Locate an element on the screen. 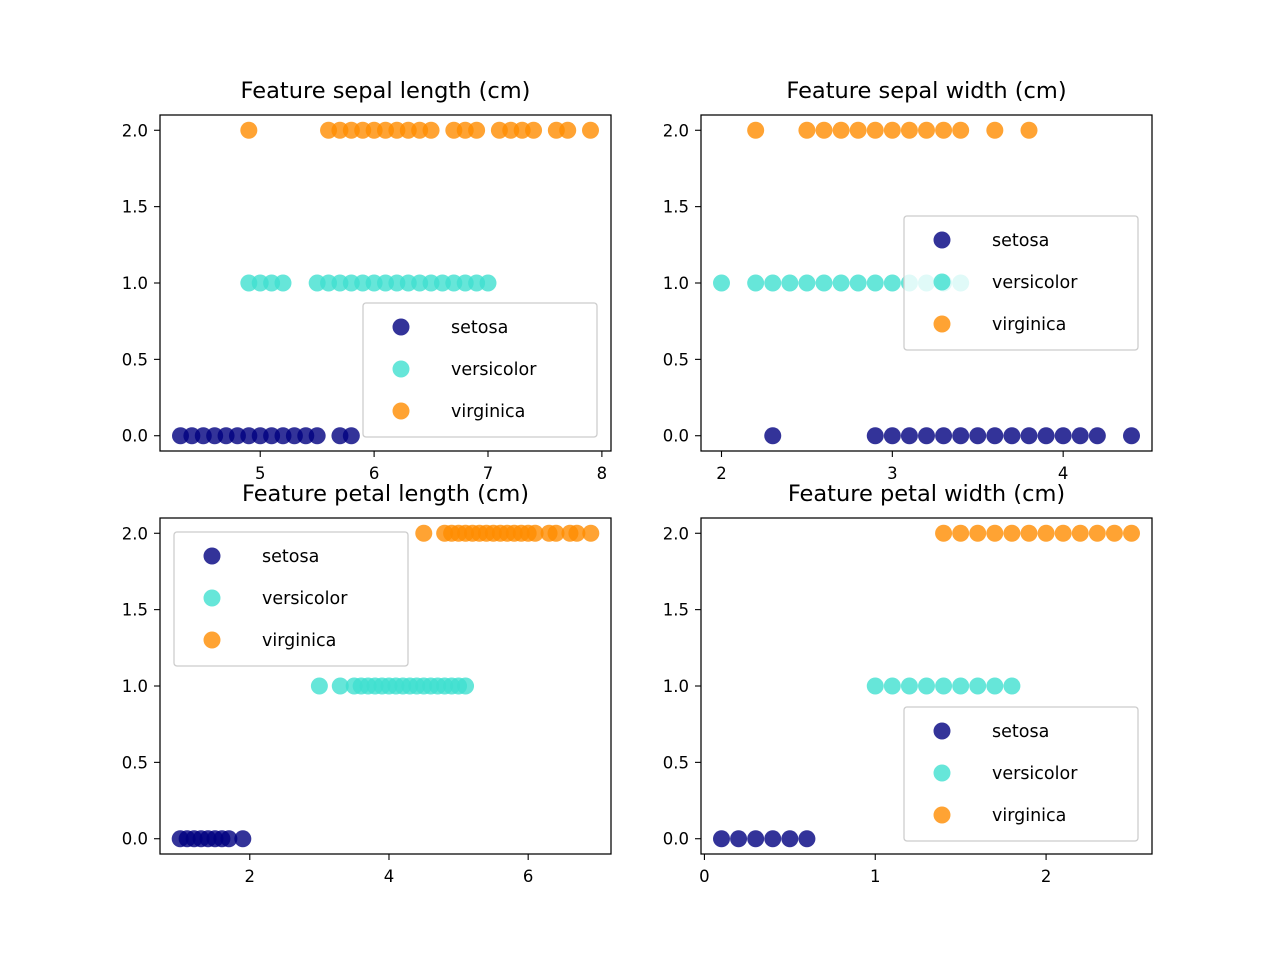 This screenshot has height=960, width=1280. x-tick-label: 5 is located at coordinates (260, 473).